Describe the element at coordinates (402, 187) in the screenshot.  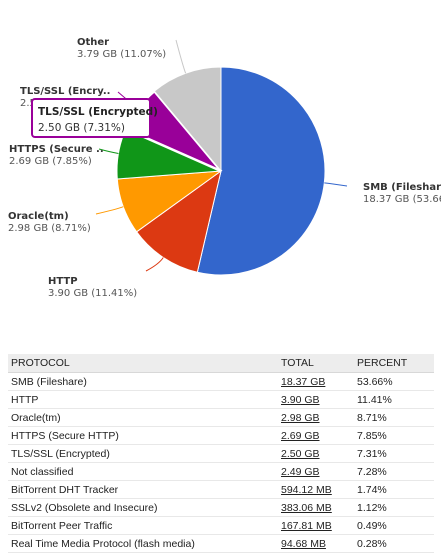
I see `slice-name-label: SMB (Fileshare)` at that location.